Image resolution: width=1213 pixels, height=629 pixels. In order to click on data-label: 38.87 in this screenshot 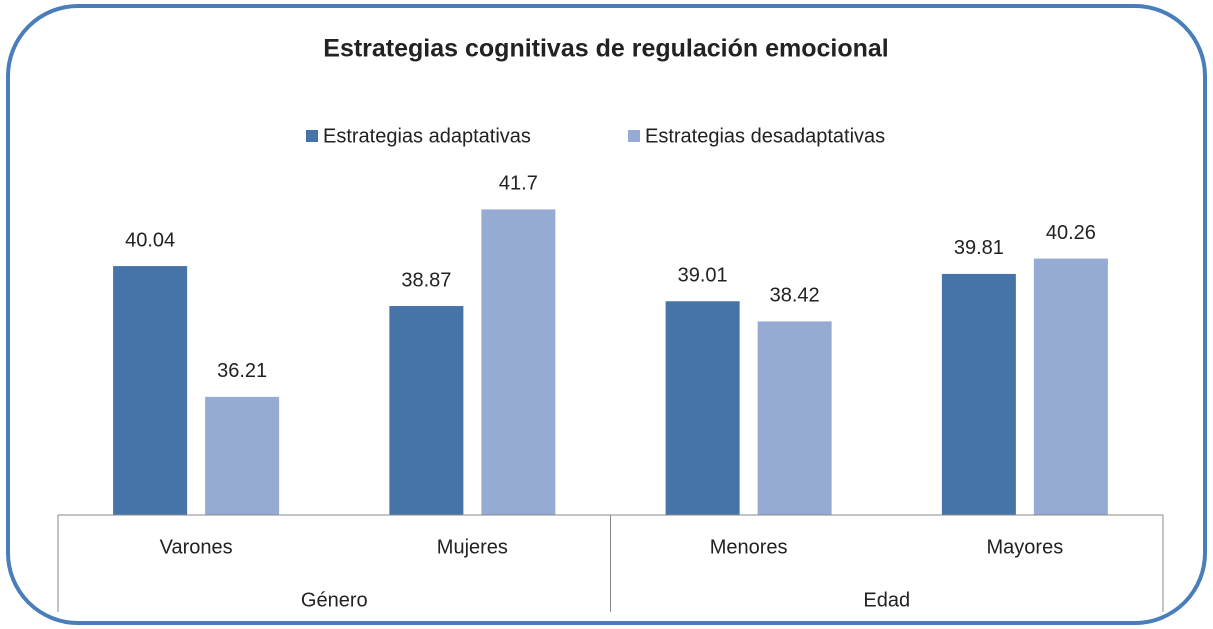, I will do `click(426, 280)`.